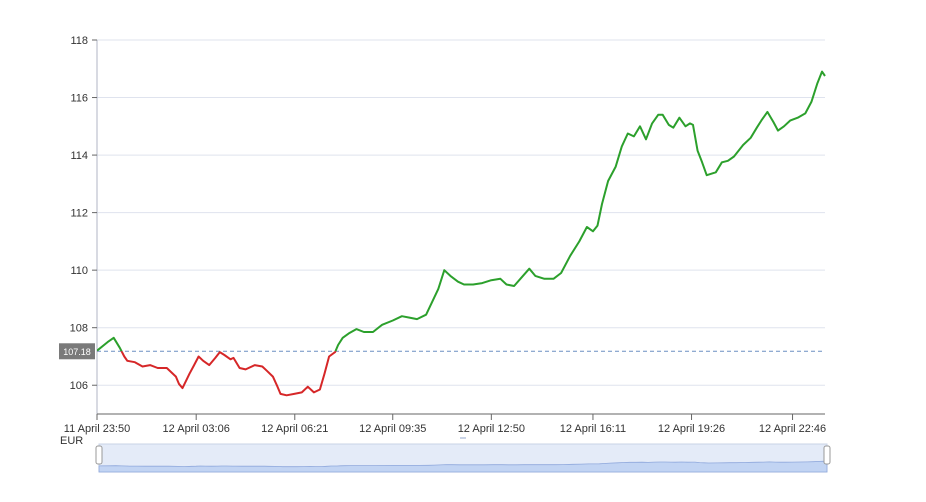  Describe the element at coordinates (79, 156) in the screenshot. I see `y-tick-label: 114` at that location.